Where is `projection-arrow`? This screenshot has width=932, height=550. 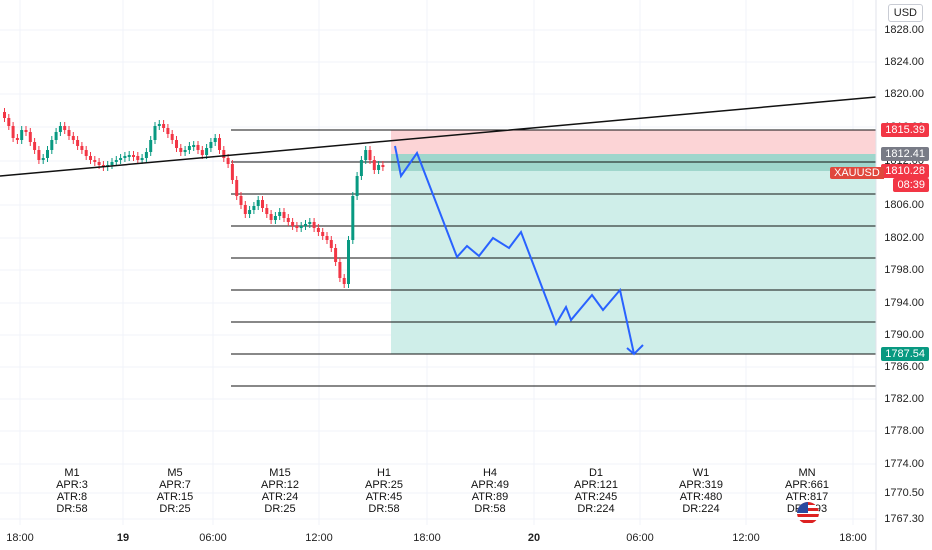 projection-arrow is located at coordinates (635, 350).